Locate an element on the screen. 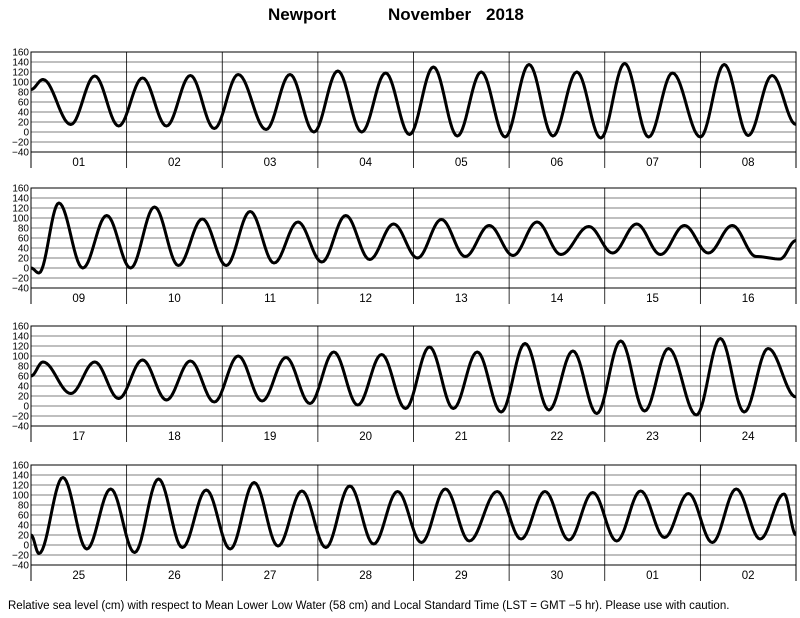 The width and height of the screenshot is (800, 618). day-label: 21 is located at coordinates (461, 437).